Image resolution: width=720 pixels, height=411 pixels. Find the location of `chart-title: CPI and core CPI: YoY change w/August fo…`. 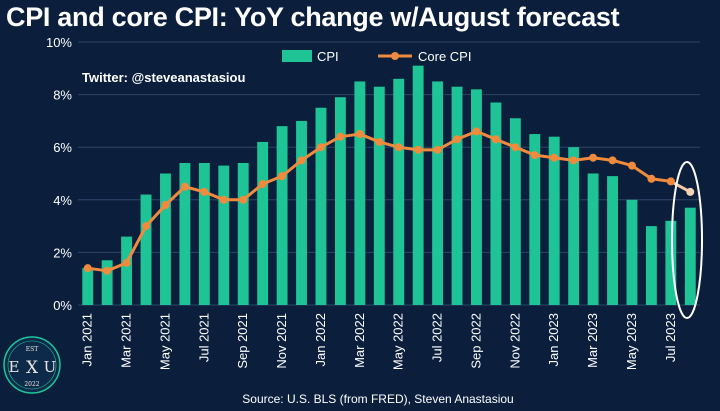

chart-title: CPI and core CPI: YoY change w/August fo… is located at coordinates (313, 17).